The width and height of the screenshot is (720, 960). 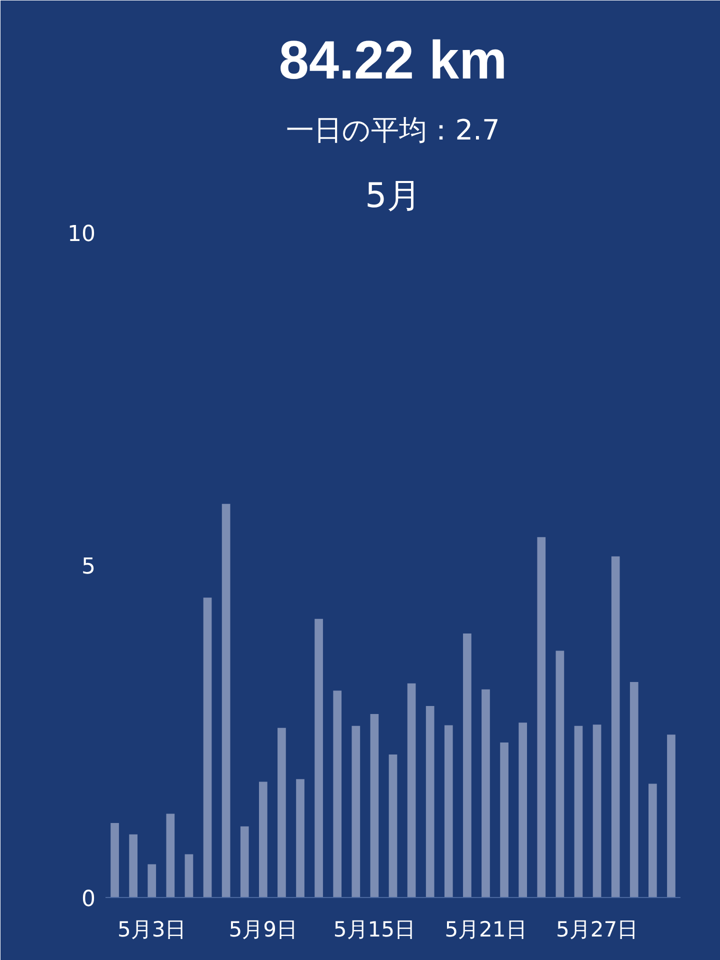 I want to click on text: 5月, so click(x=393, y=196).